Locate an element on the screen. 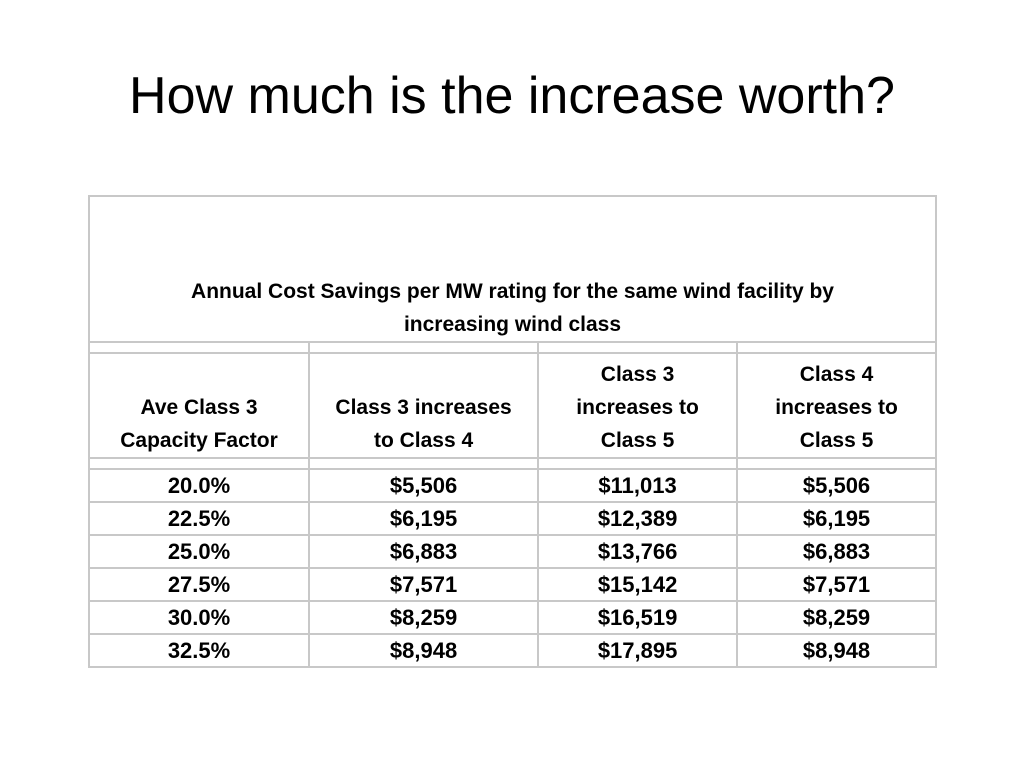 The height and width of the screenshot is (768, 1024). capacity-factor-cell: 27.5% is located at coordinates (199, 584).